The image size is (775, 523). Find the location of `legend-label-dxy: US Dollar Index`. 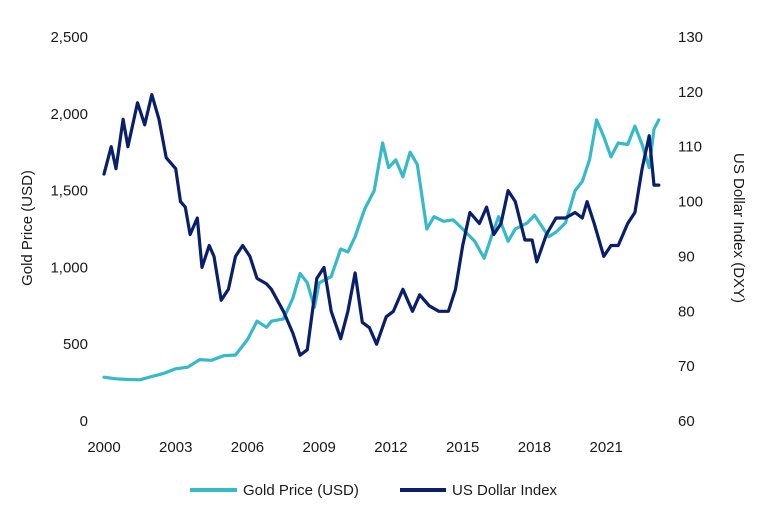

legend-label-dxy: US Dollar Index is located at coordinates (505, 490).